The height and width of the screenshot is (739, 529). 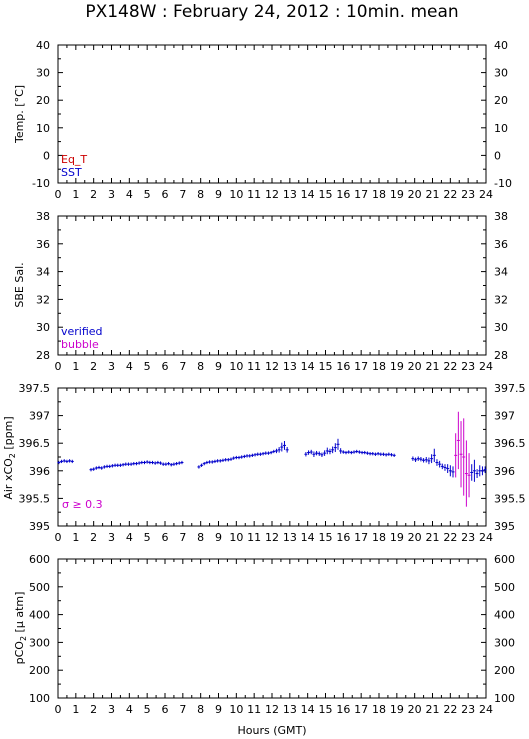 What do you see at coordinates (501, 216) in the screenshot?
I see `y-tick-label-right: 38` at bounding box center [501, 216].